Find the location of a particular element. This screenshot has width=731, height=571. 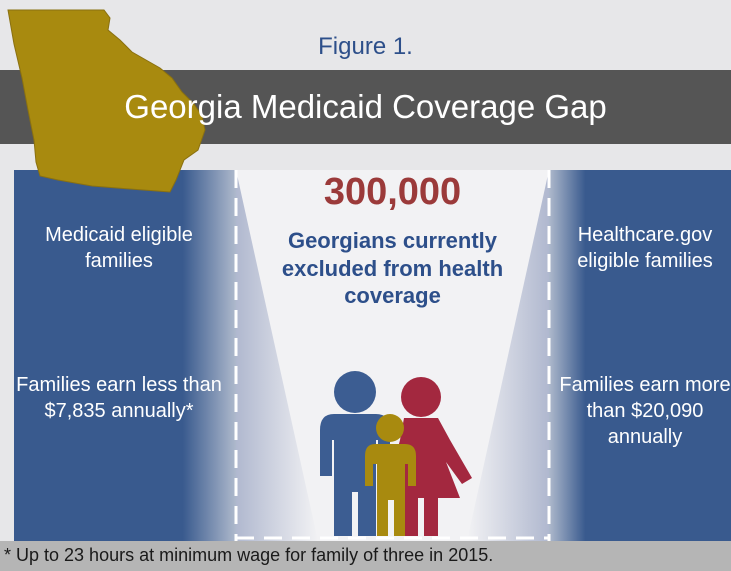

healthcare-gov-eligible-label: Healthcare.gov eligible families is located at coordinates (645, 248).